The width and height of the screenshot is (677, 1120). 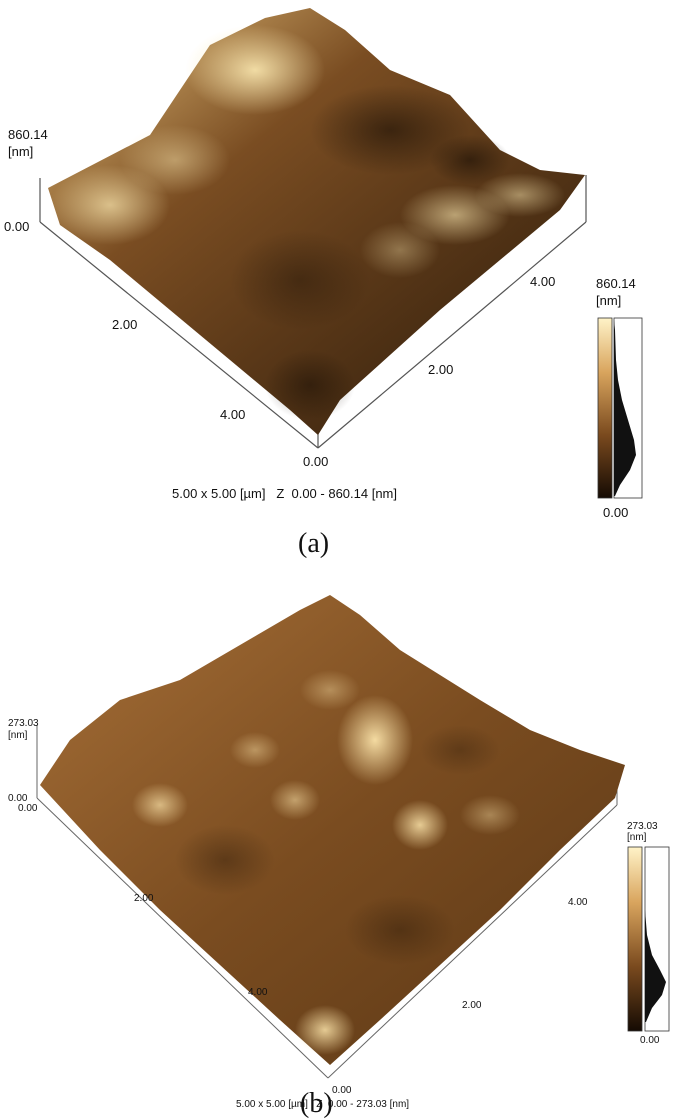 What do you see at coordinates (316, 461) in the screenshot?
I see `origin-label-a: 0.00` at bounding box center [316, 461].